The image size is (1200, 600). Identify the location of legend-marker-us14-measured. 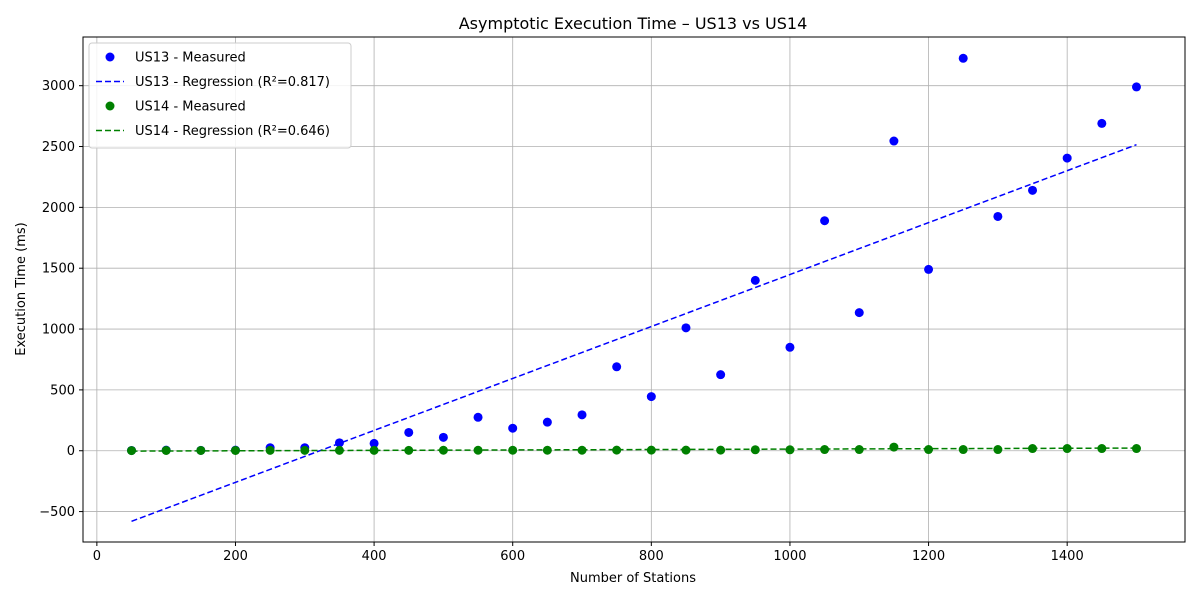
(110, 106).